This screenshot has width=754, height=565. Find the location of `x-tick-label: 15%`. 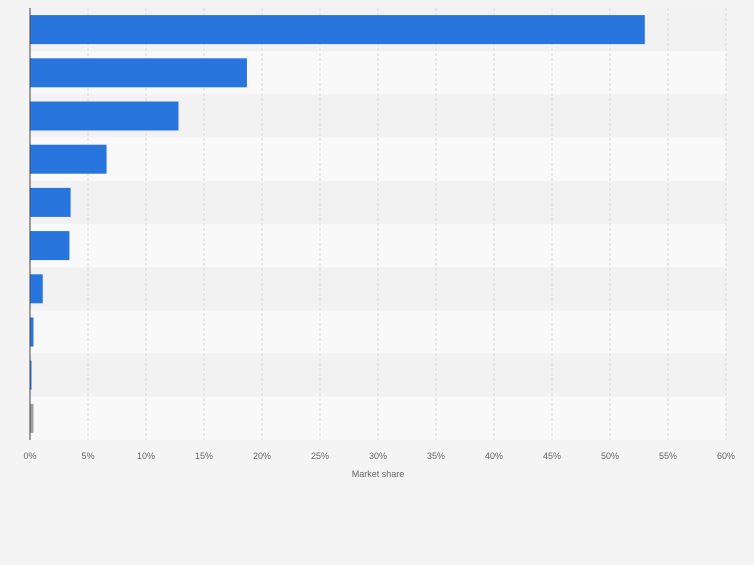

x-tick-label: 15% is located at coordinates (204, 456).